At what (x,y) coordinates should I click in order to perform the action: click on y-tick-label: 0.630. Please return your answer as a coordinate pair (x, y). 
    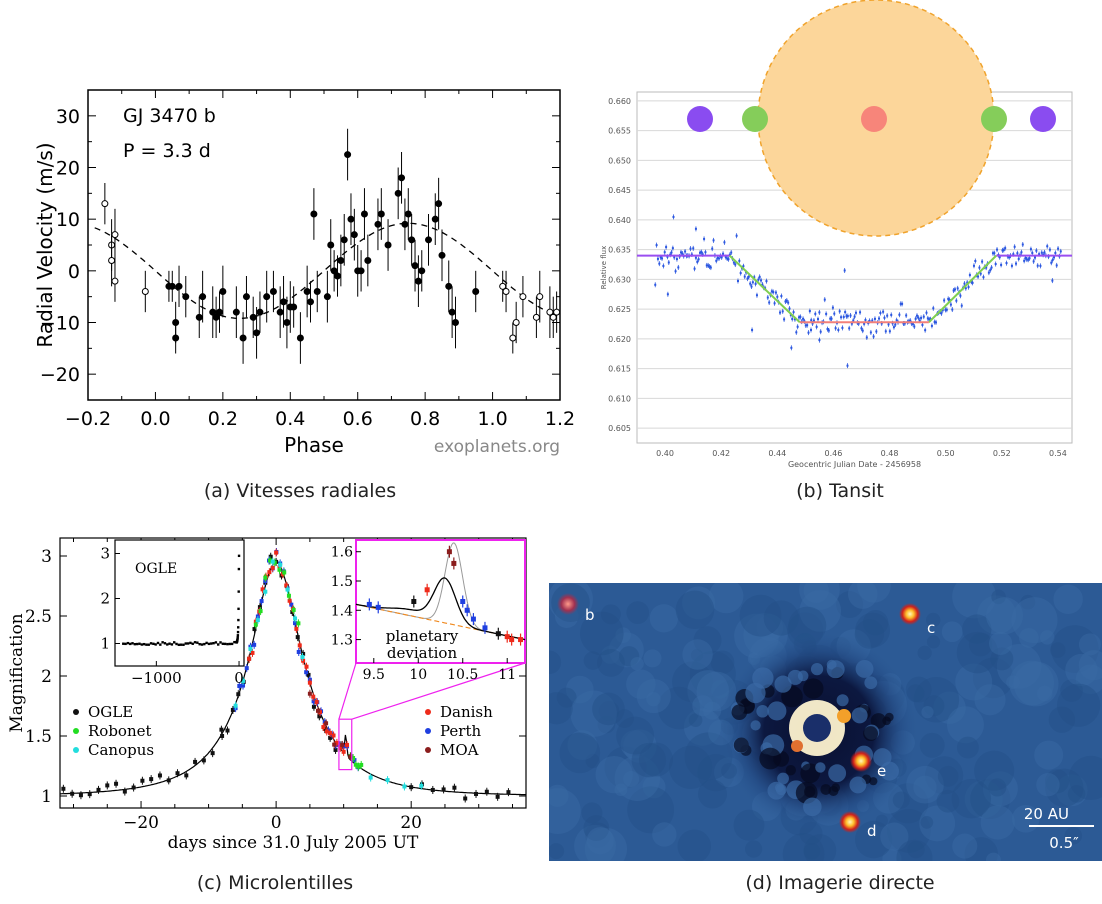
    Looking at the image, I should click on (619, 279).